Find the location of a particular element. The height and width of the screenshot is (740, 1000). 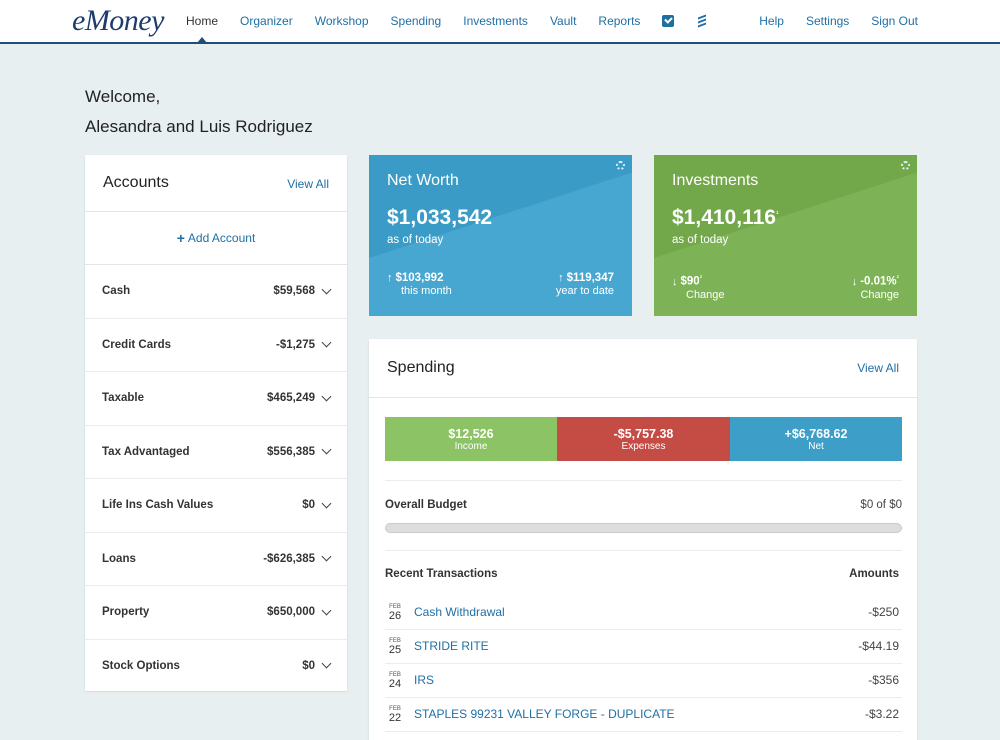

budget-progress-bar is located at coordinates (643, 528).